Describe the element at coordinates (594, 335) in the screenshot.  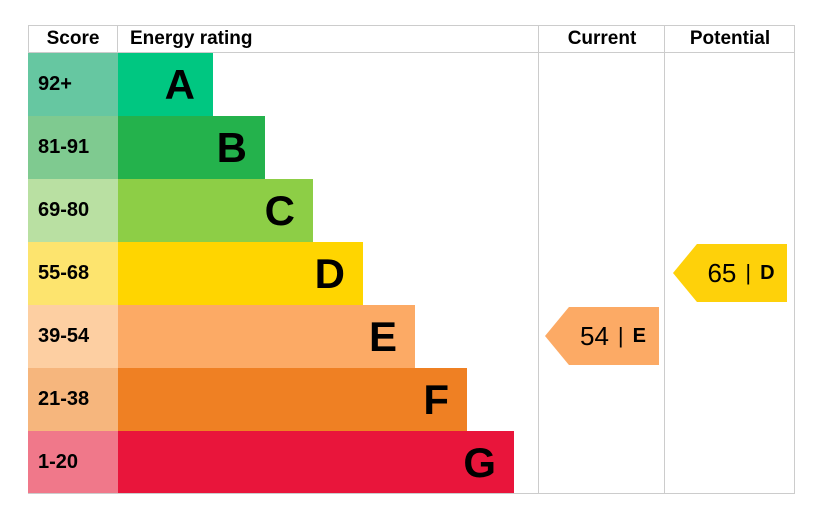
I see `current-score-value: 54` at that location.